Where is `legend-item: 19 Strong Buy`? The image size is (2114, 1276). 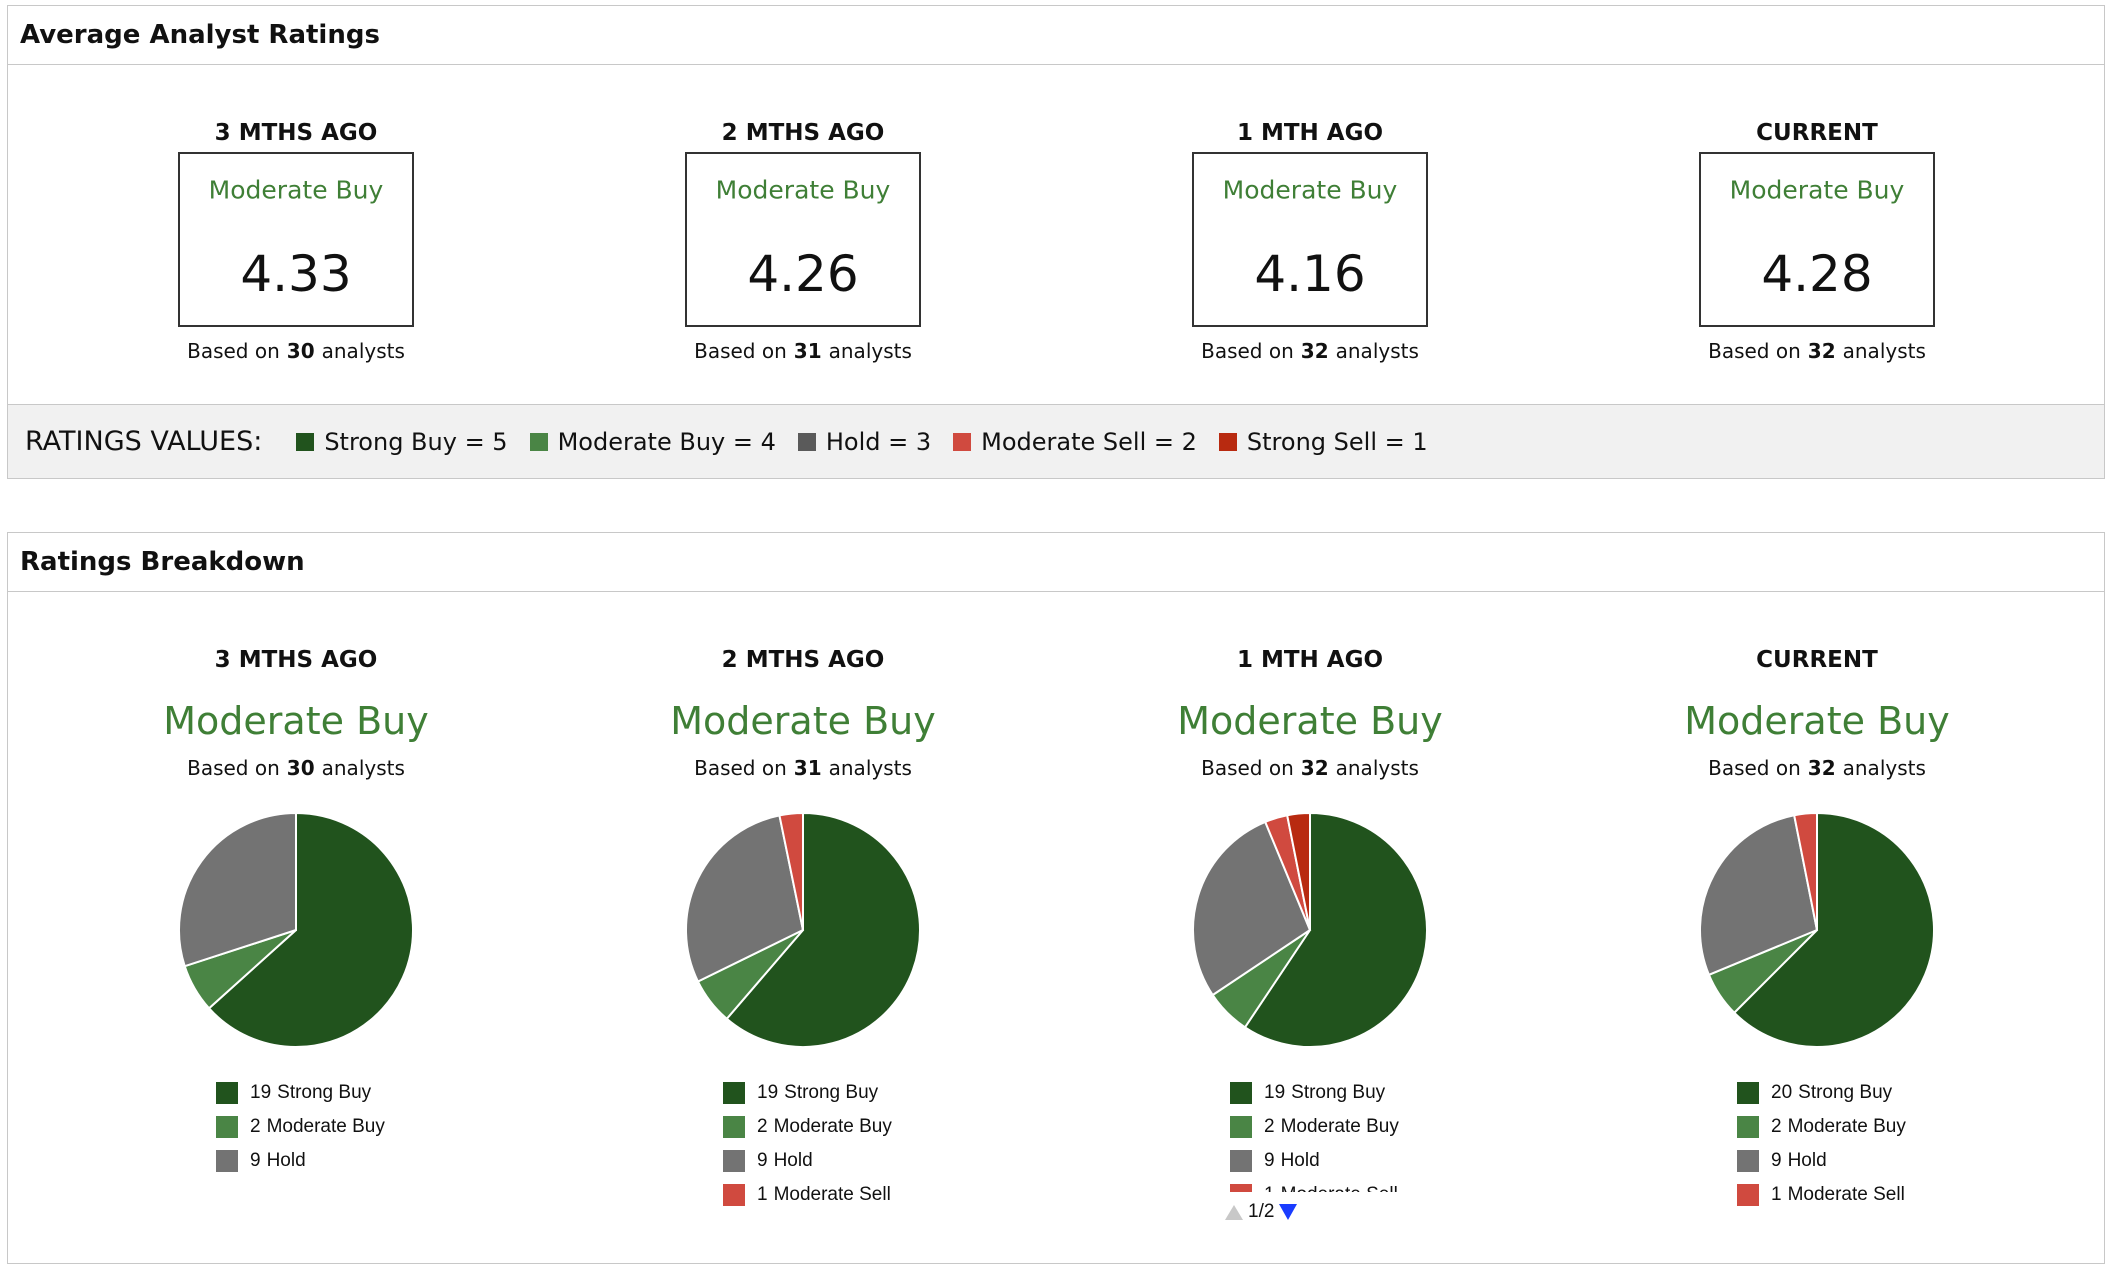 legend-item: 19 Strong Buy is located at coordinates (300, 1093).